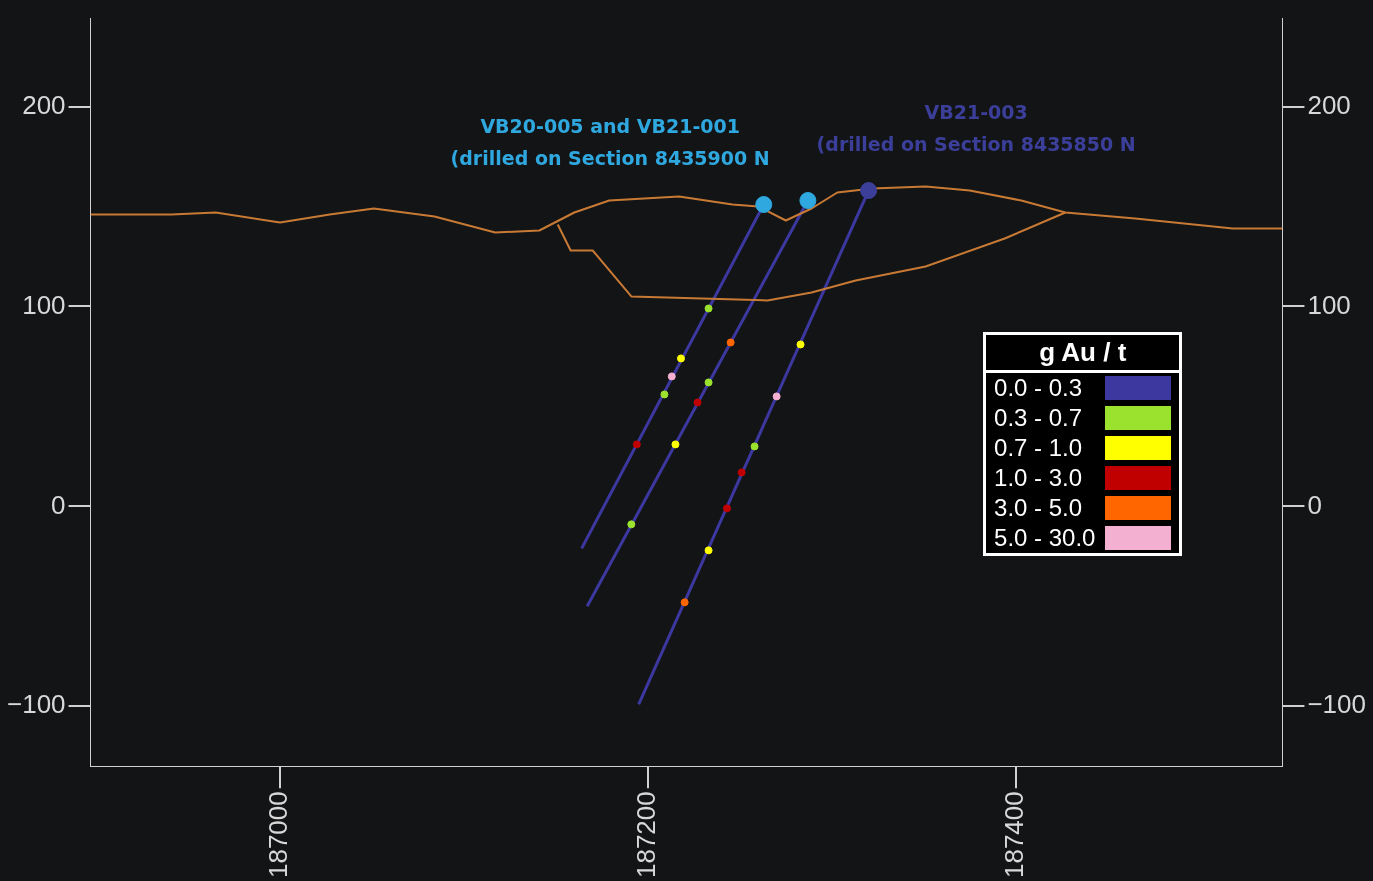 Image resolution: width=1373 pixels, height=881 pixels. I want to click on y-tick-label: 0, so click(58, 504).